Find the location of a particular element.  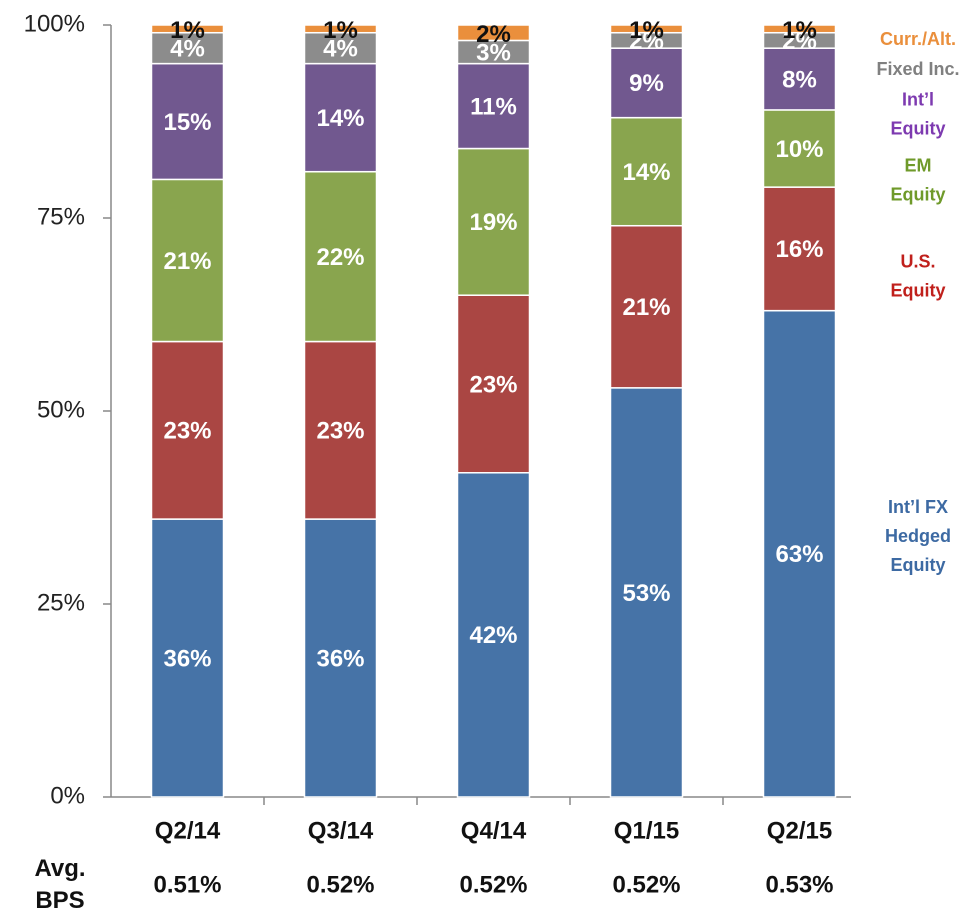

legend-entry: Int’l Equity is located at coordinates (917, 113).